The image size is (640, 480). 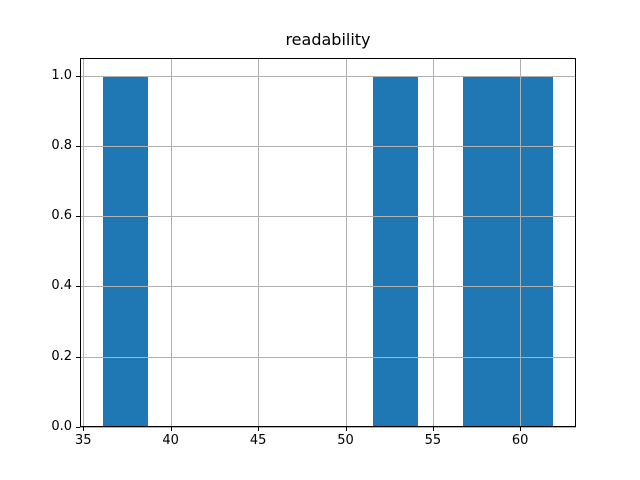 What do you see at coordinates (61, 356) in the screenshot?
I see `y-tick-label: 0.2` at bounding box center [61, 356].